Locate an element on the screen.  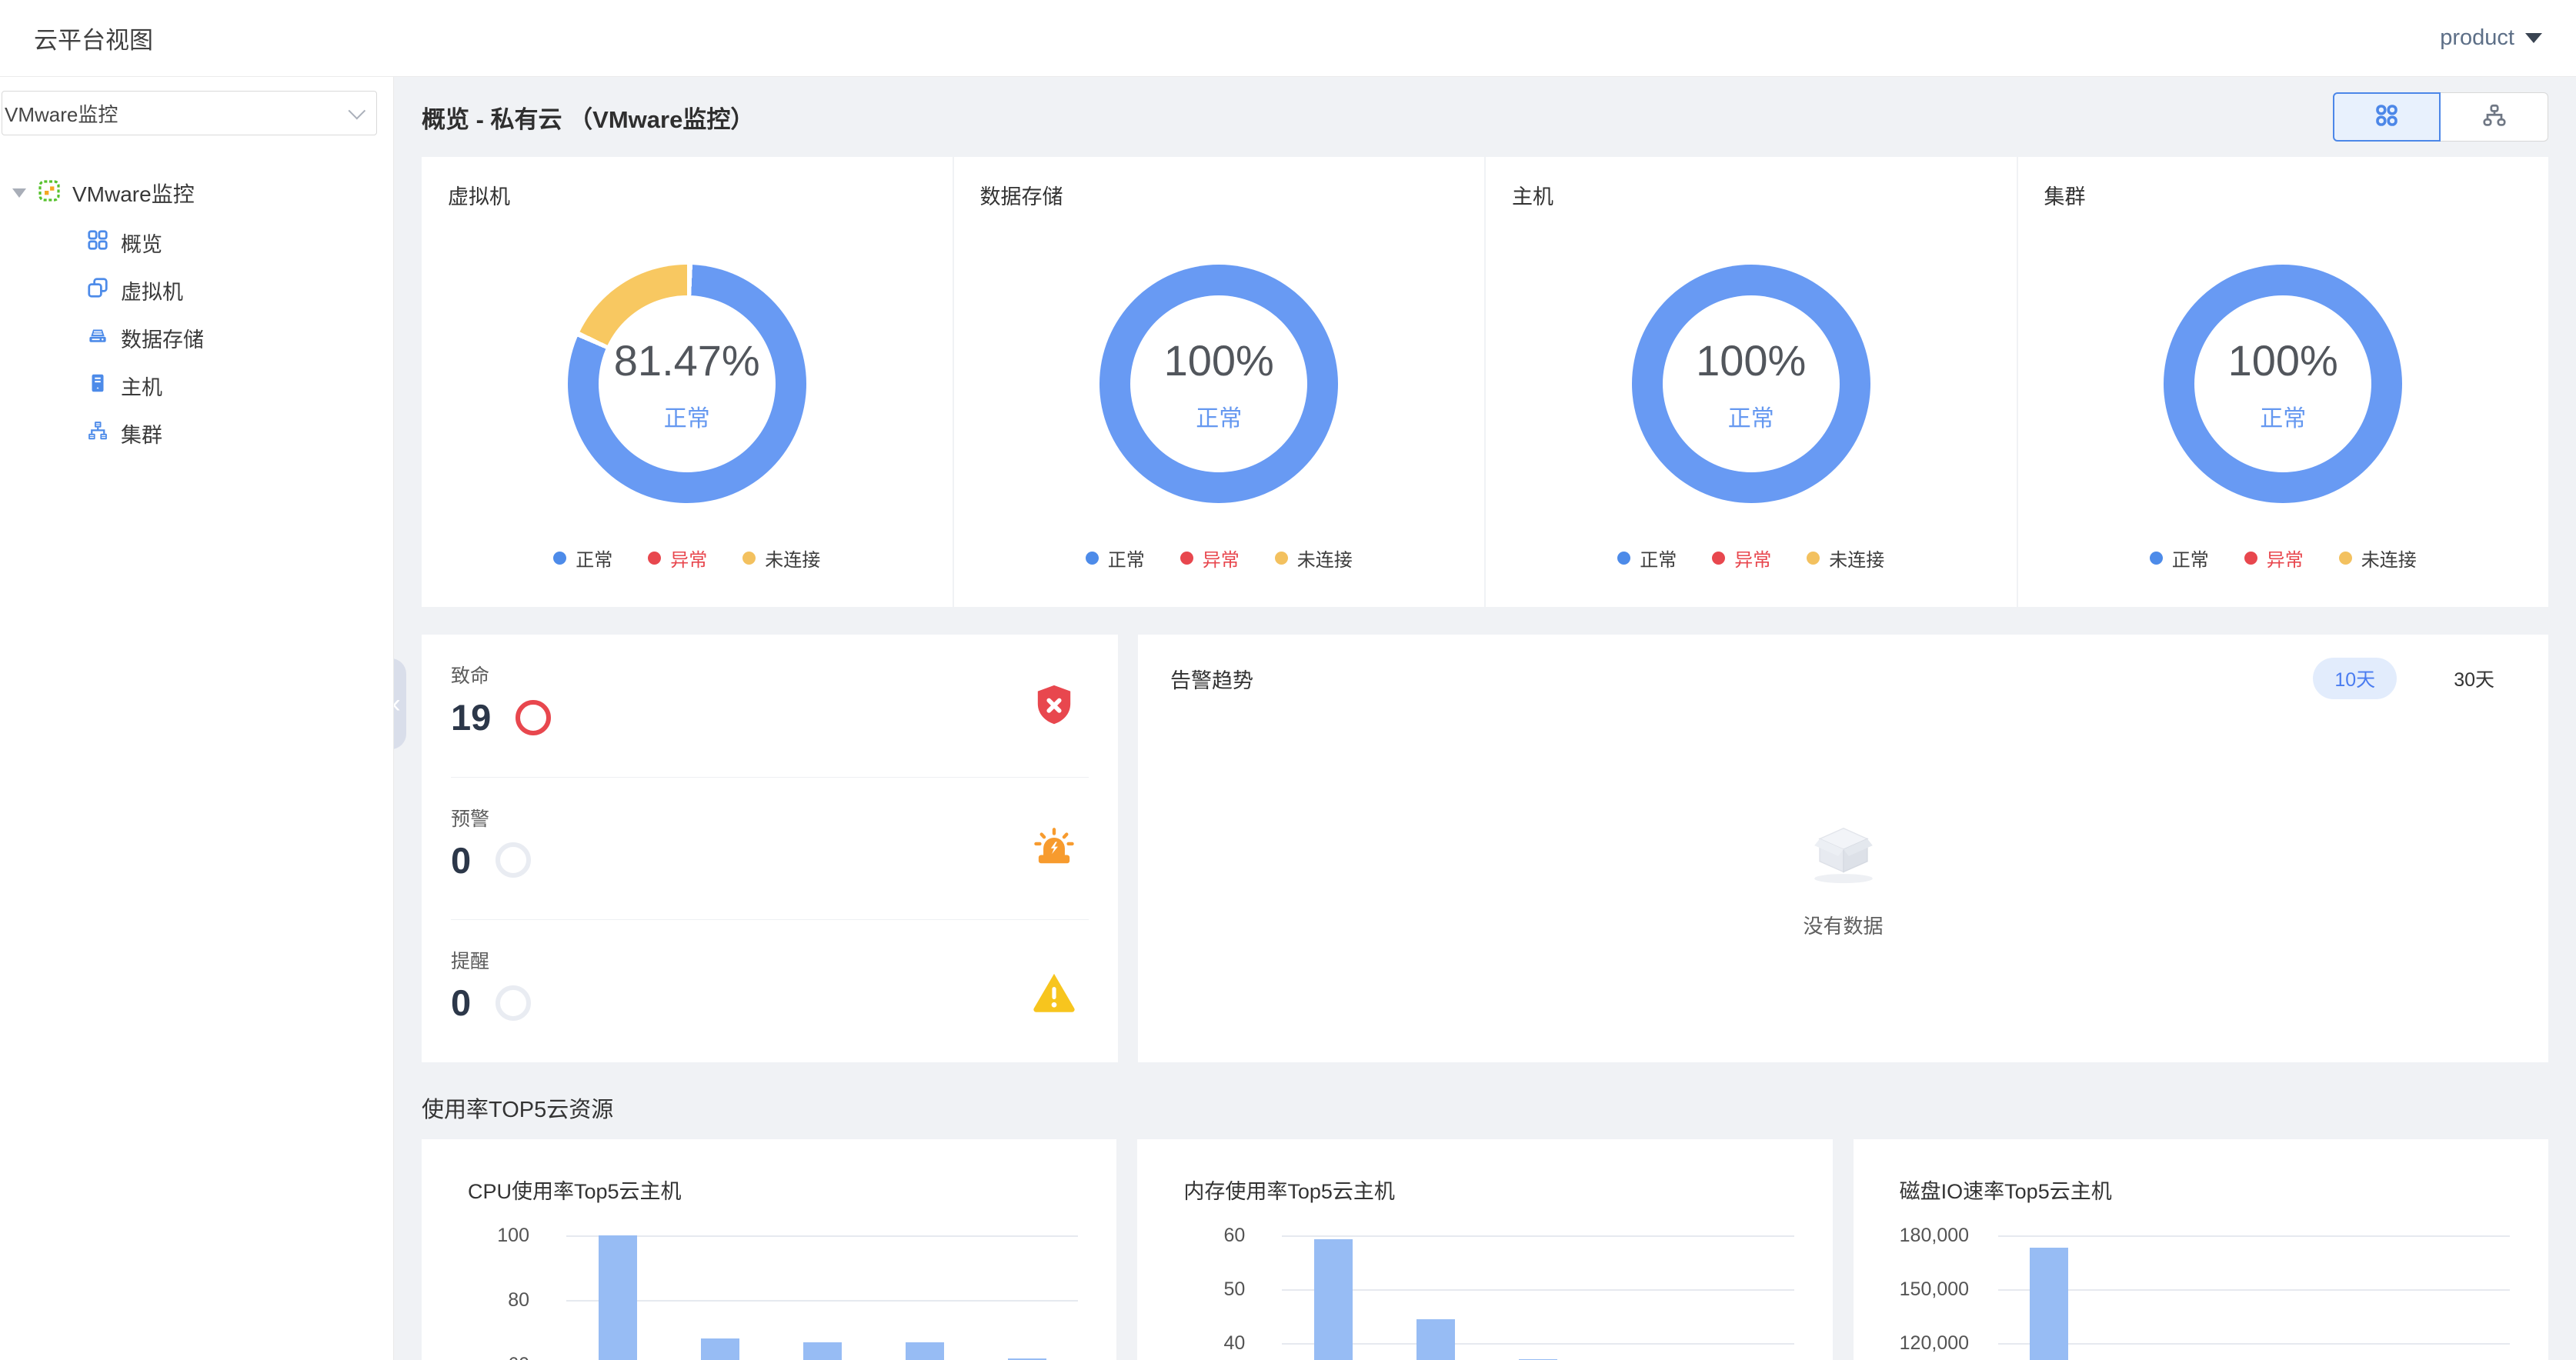
expand-arrow-icon is located at coordinates (19, 193).